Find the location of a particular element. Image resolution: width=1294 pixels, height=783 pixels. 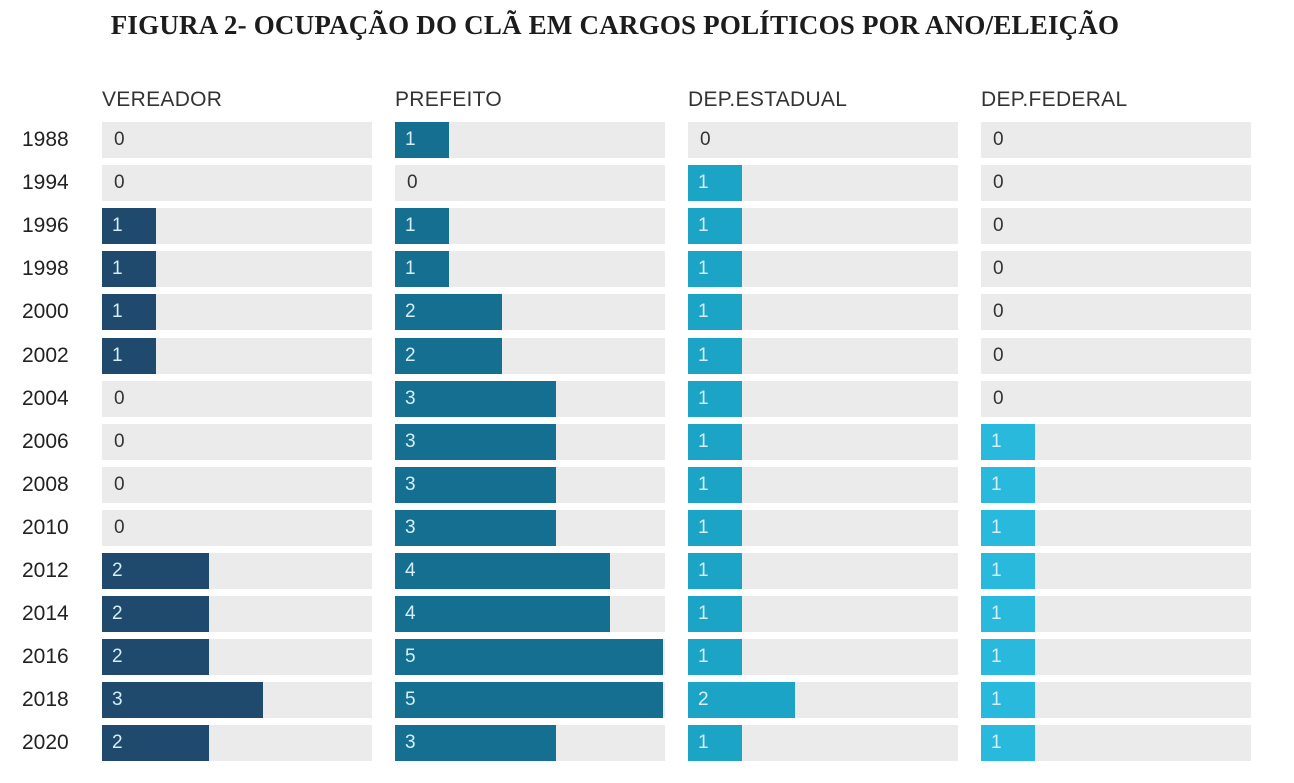

column-header-dep_federal: DEP.FEDERAL is located at coordinates (1054, 99).